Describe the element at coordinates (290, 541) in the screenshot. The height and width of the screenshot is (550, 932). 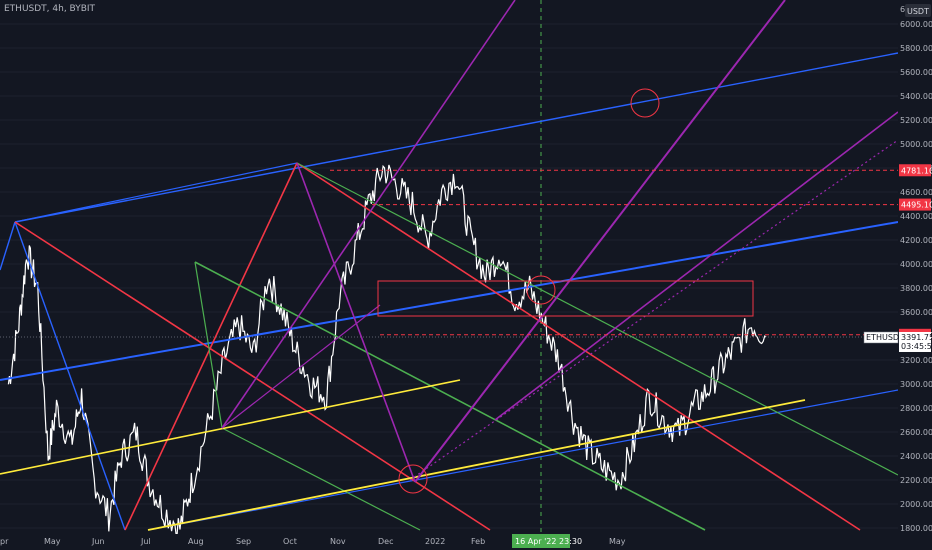
I see `time-tick-label: Oct` at that location.